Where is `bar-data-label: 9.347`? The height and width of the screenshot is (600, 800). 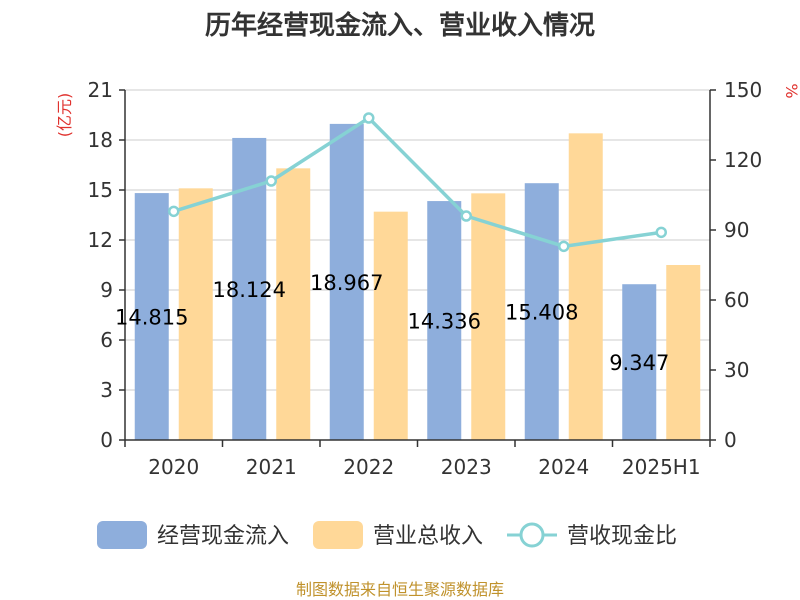 bar-data-label: 9.347 is located at coordinates (639, 363).